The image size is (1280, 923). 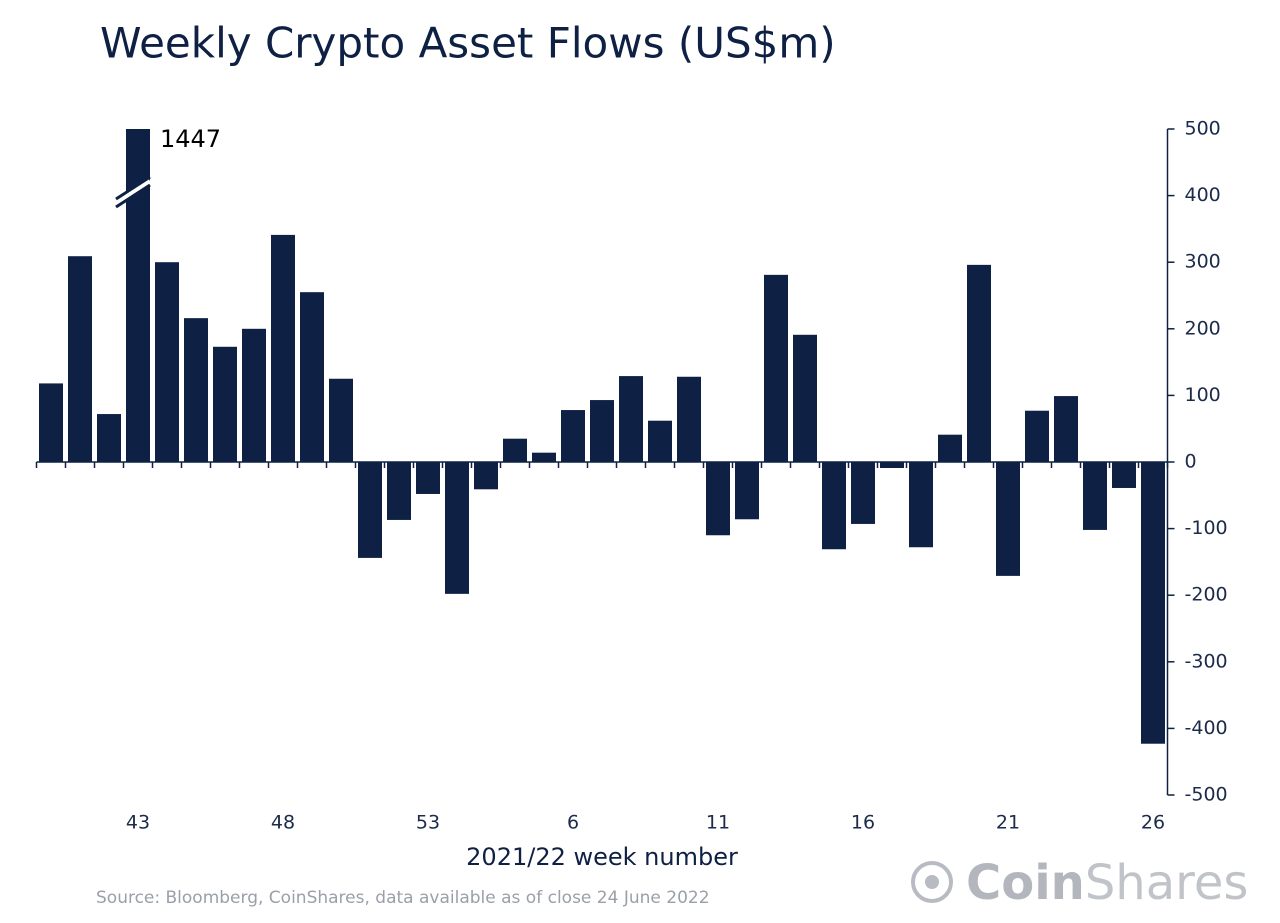 What do you see at coordinates (1203, 328) in the screenshot?
I see `y-tick-label: 200` at bounding box center [1203, 328].